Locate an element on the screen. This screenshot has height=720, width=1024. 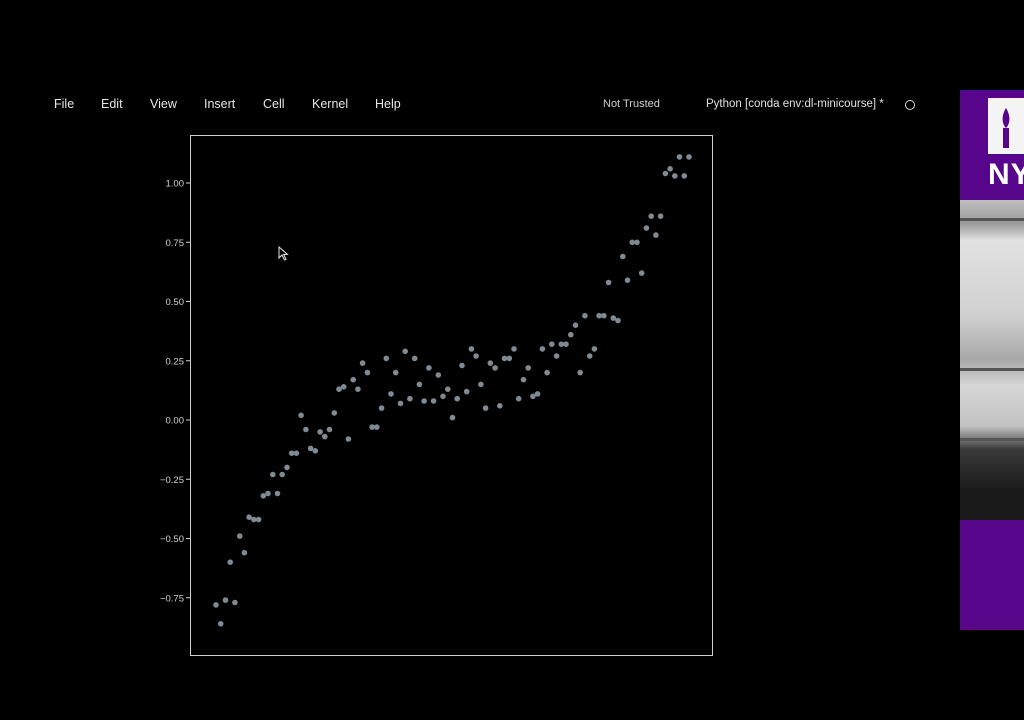
y-tick-label: −0.75 is located at coordinates (172, 598).